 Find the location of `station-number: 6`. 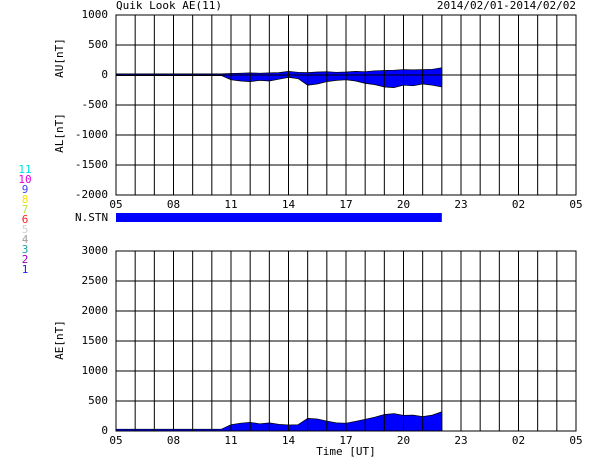

station-number: 6 is located at coordinates (25, 219).